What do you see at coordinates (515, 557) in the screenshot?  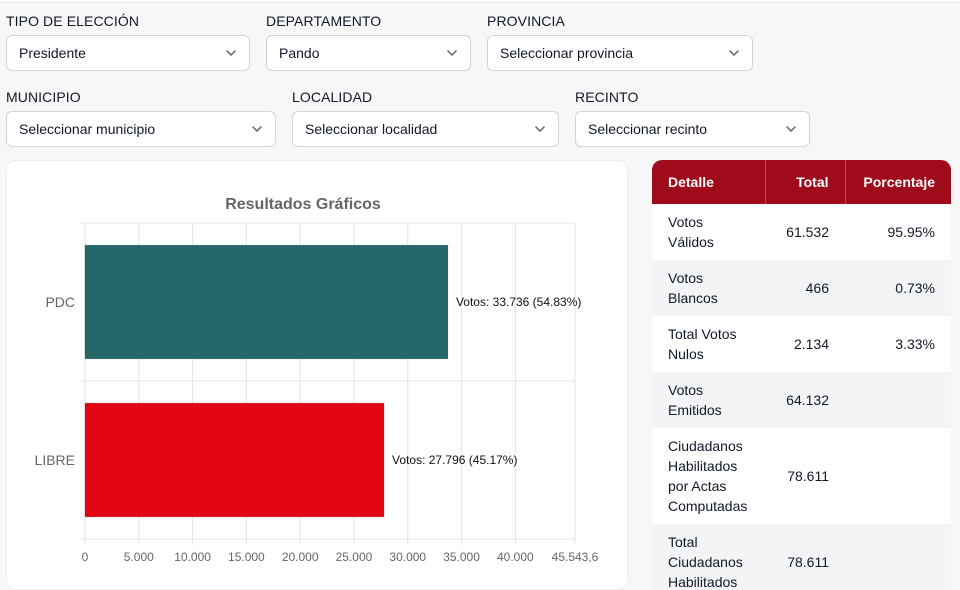 I see `x-tick-label: 40.000` at bounding box center [515, 557].